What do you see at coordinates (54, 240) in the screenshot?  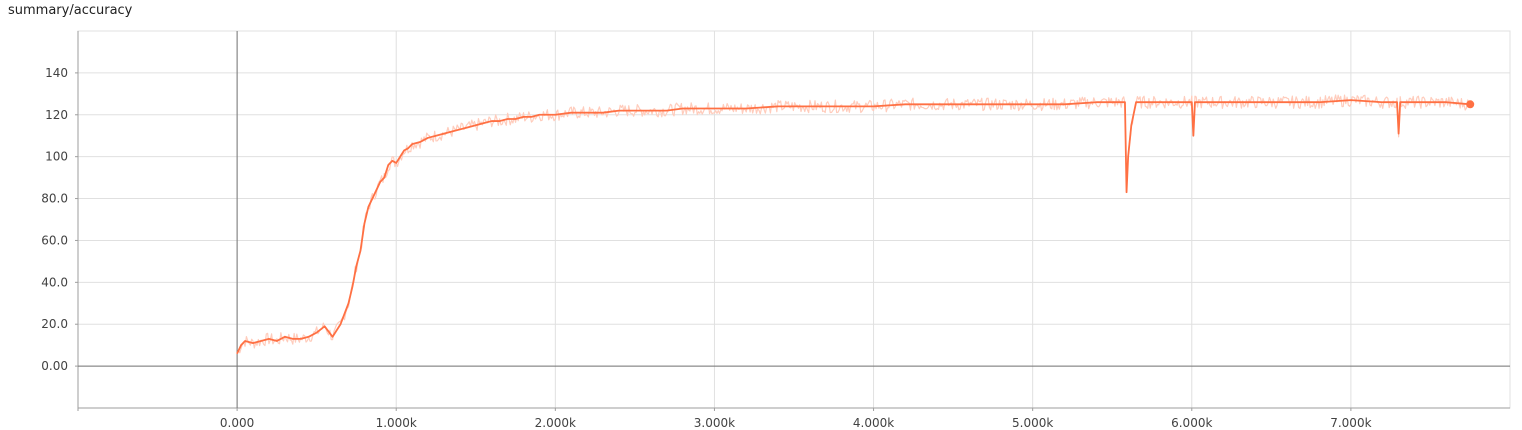 I see `y-tick-label: 60.0` at bounding box center [54, 240].